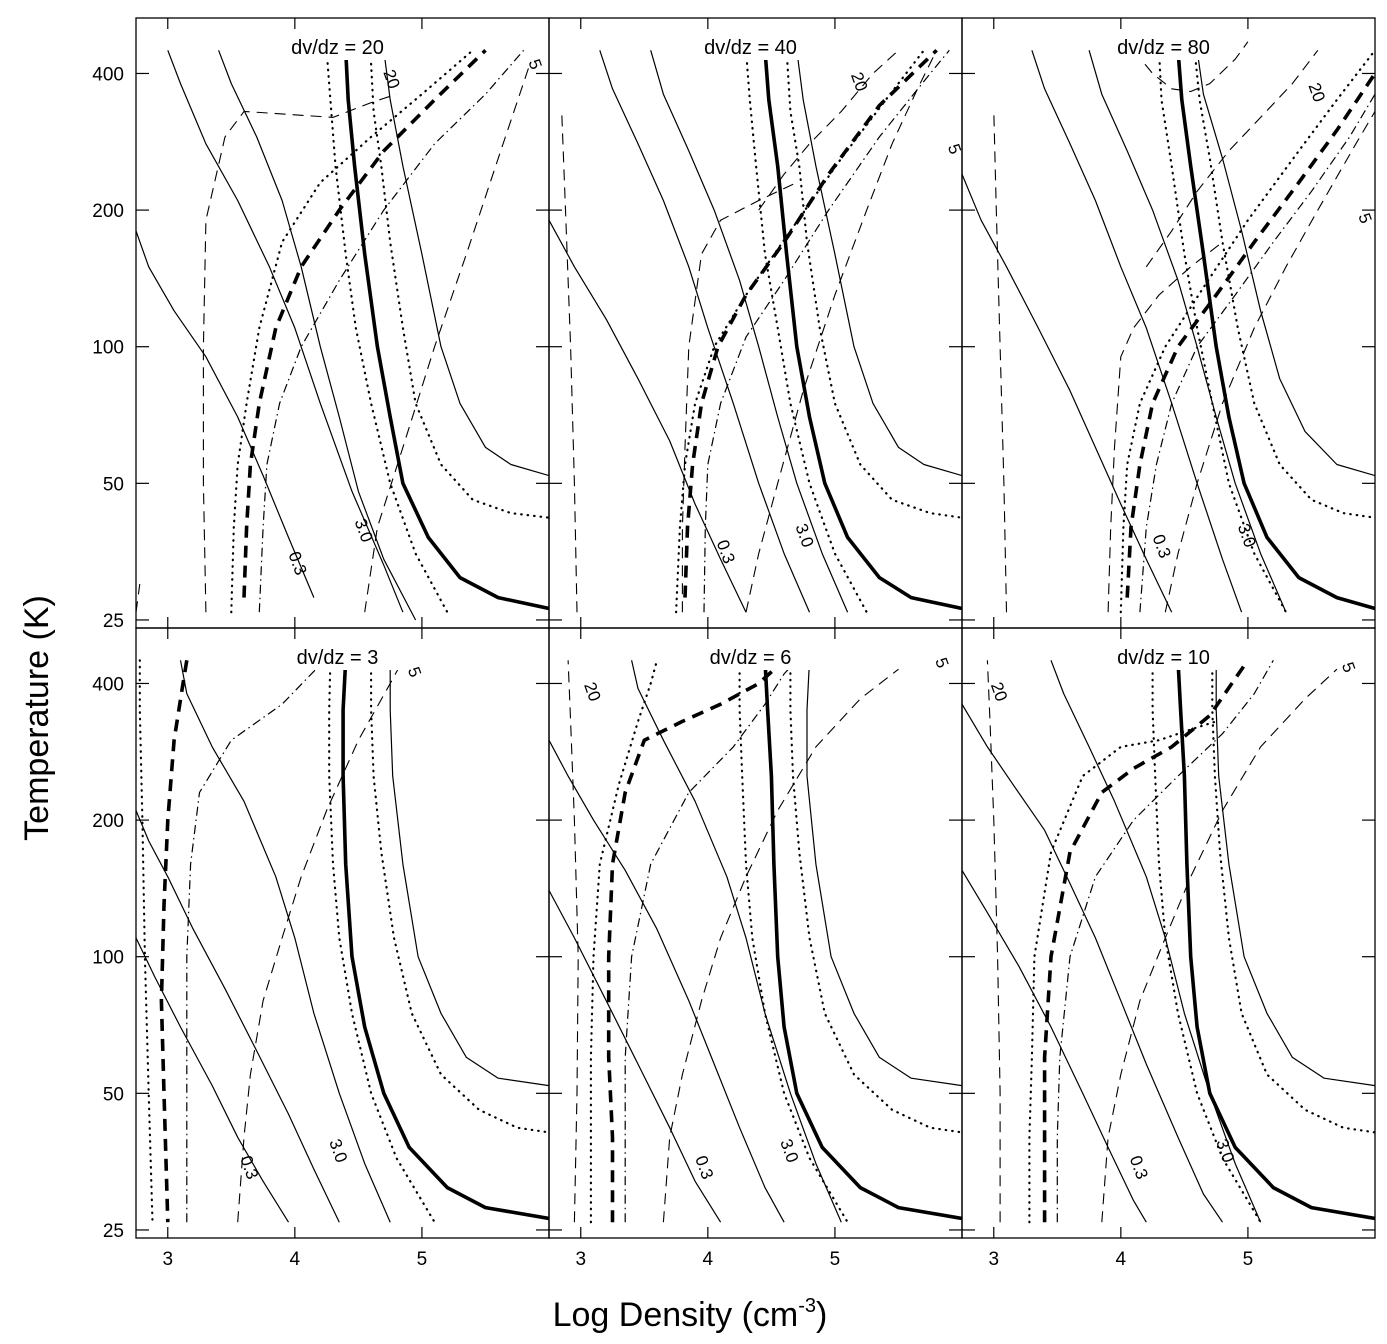 This screenshot has width=1387, height=1344. I want to click on panel-title: dv/dz = 3, so click(338, 658).